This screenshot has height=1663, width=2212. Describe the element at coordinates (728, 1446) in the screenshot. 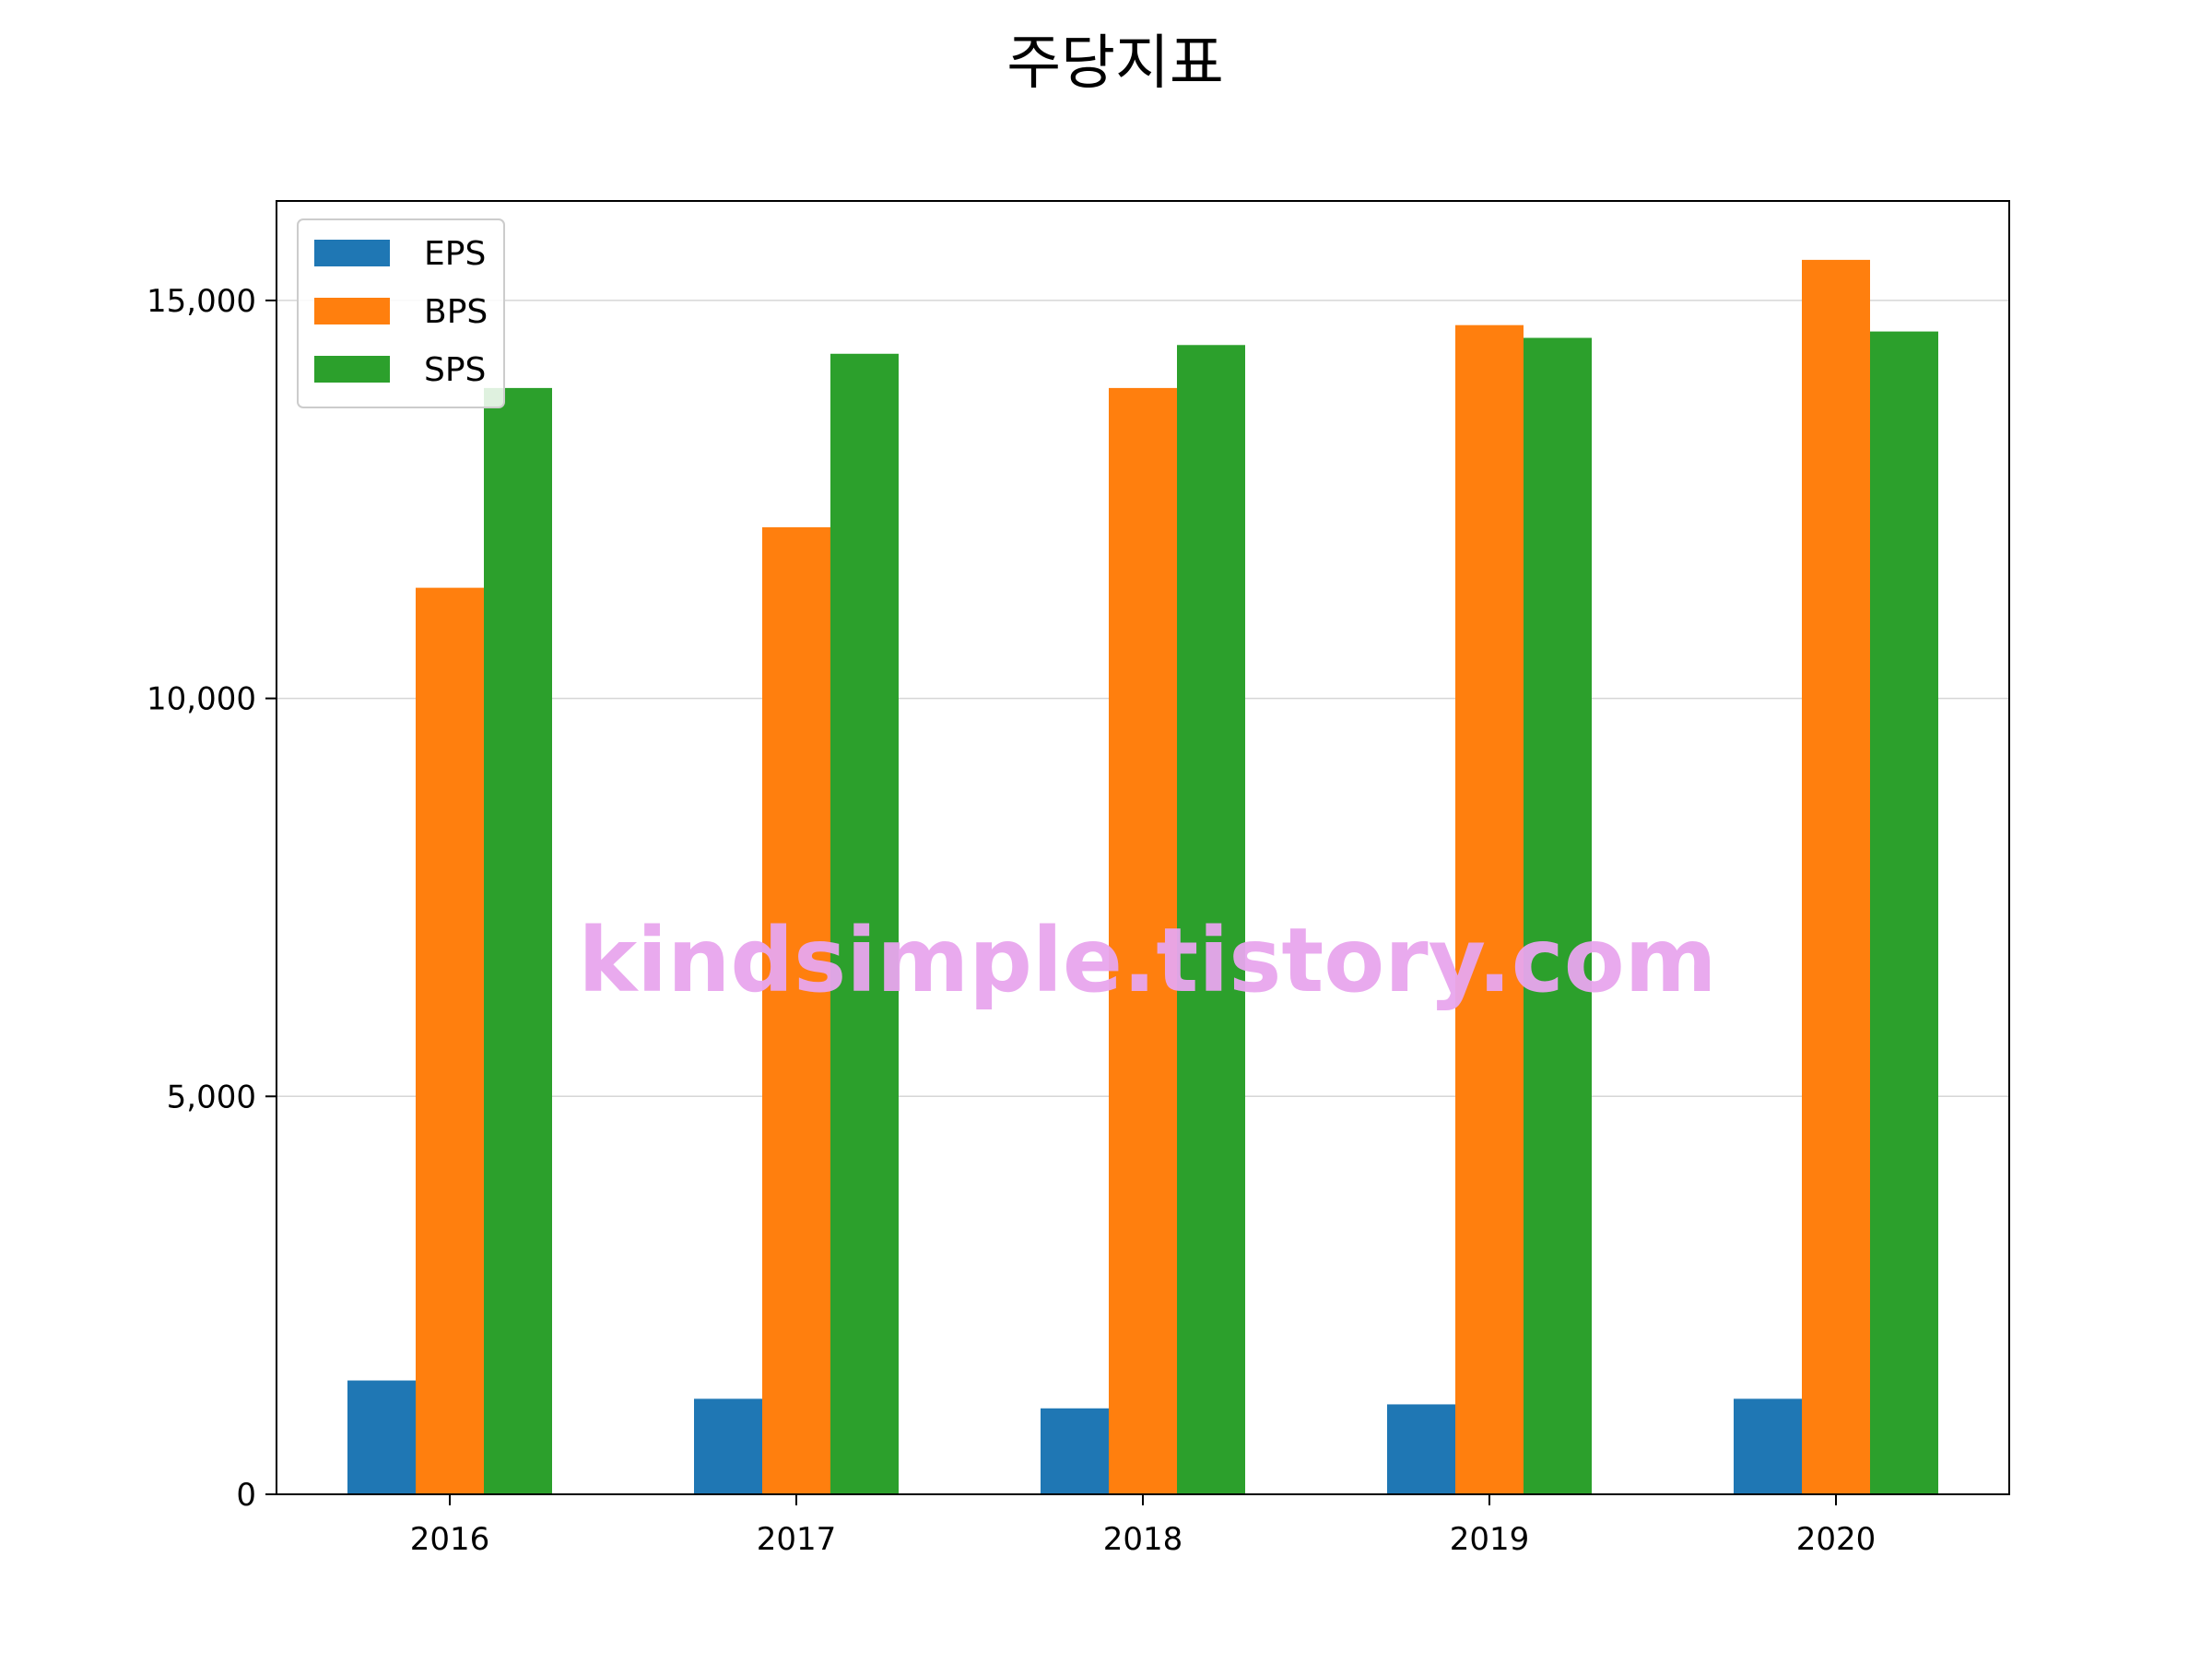

I see `bar-eps-2017` at that location.